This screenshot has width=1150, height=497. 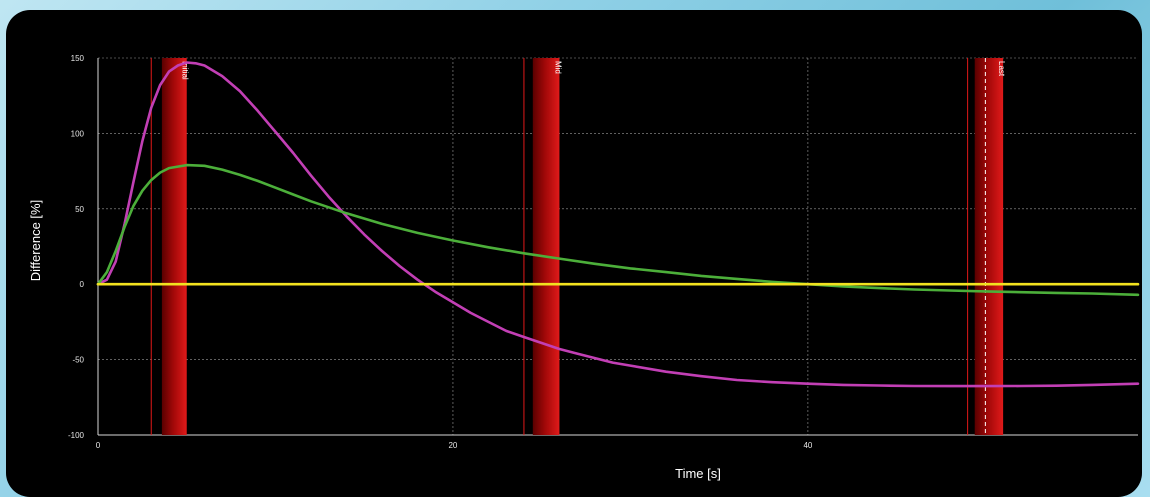 What do you see at coordinates (698, 473) in the screenshot?
I see `x-axis-title: Time [s]` at bounding box center [698, 473].